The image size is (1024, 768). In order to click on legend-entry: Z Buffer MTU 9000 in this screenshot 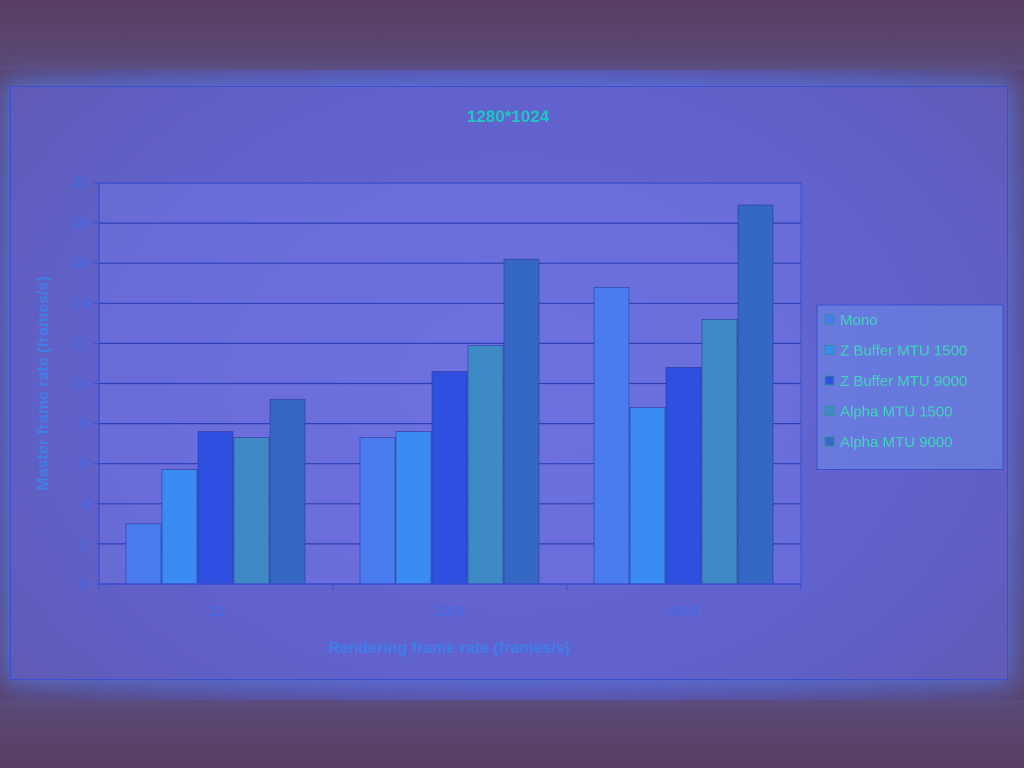, I will do `click(903, 381)`.